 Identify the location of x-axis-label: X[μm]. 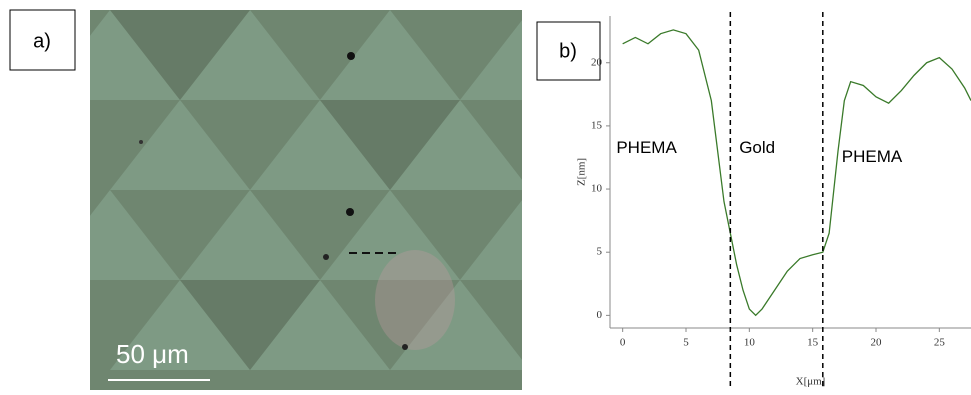
(811, 382).